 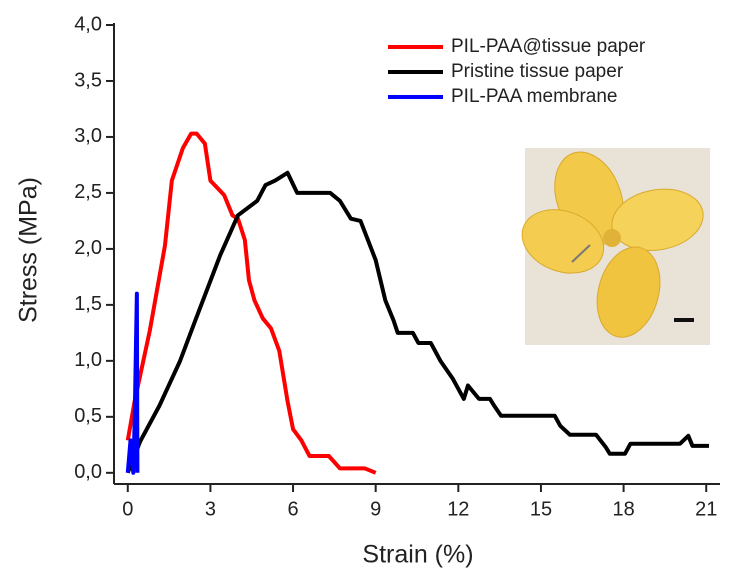 I want to click on data-line, so click(x=132, y=383).